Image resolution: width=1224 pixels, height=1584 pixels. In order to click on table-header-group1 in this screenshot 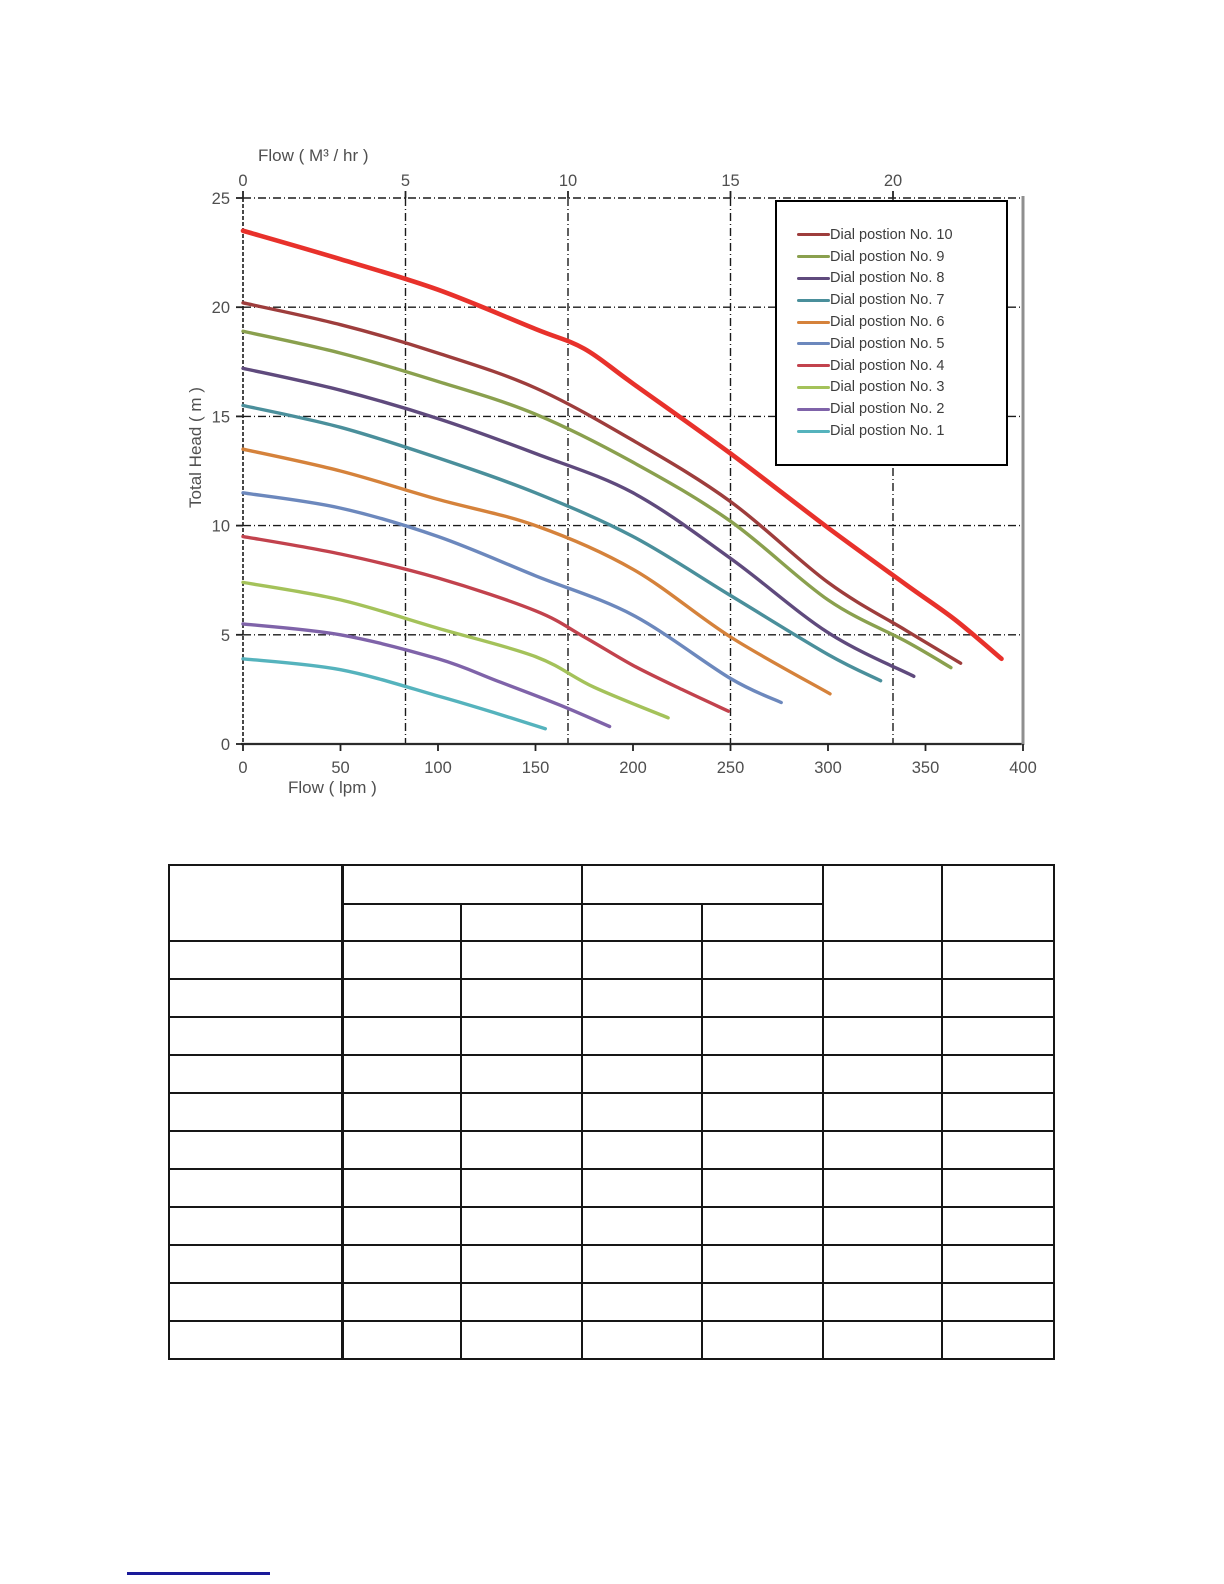, I will do `click(462, 884)`.